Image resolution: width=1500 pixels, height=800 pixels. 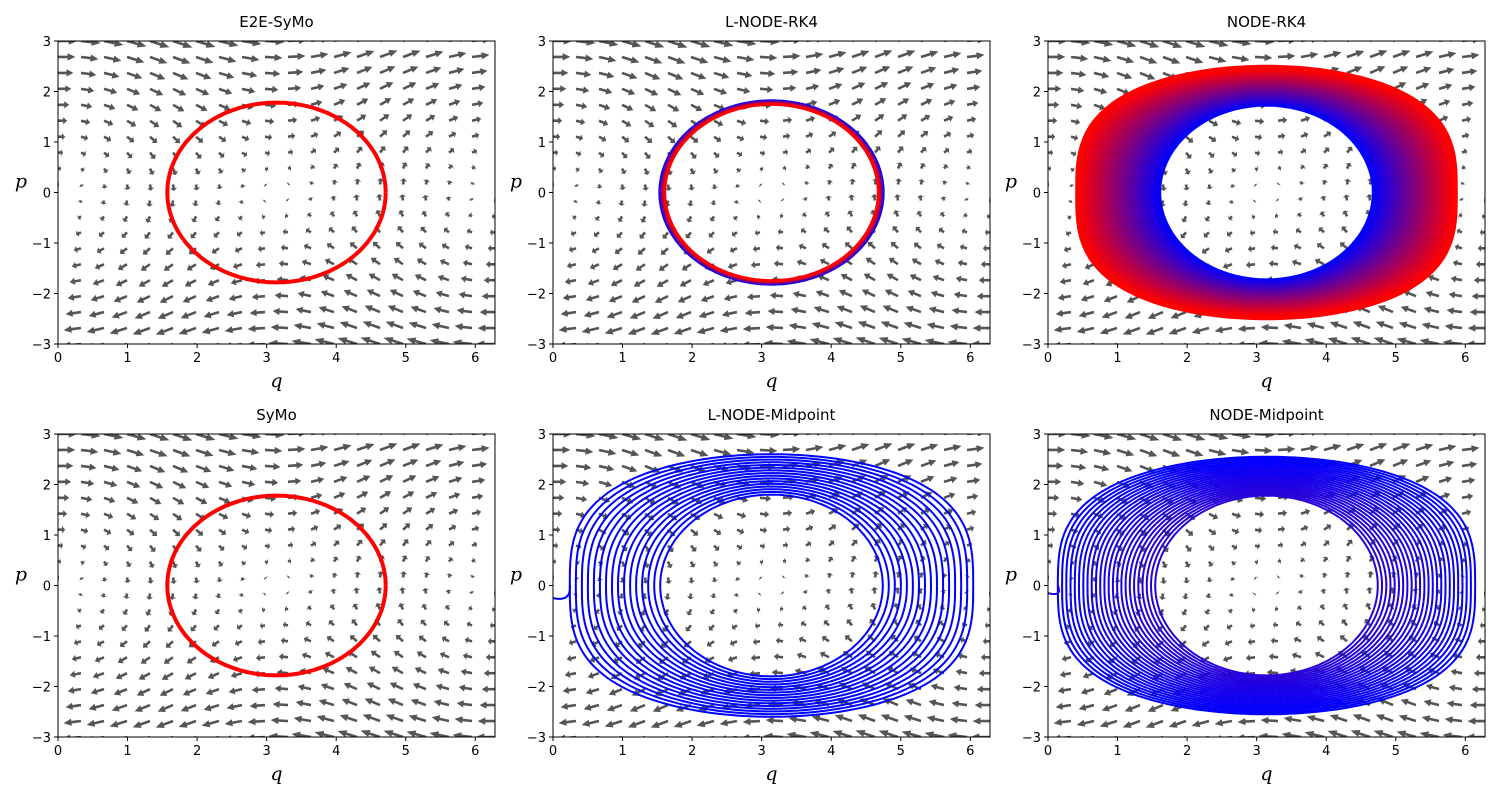 I want to click on x-tick-label: 4, so click(x=336, y=358).